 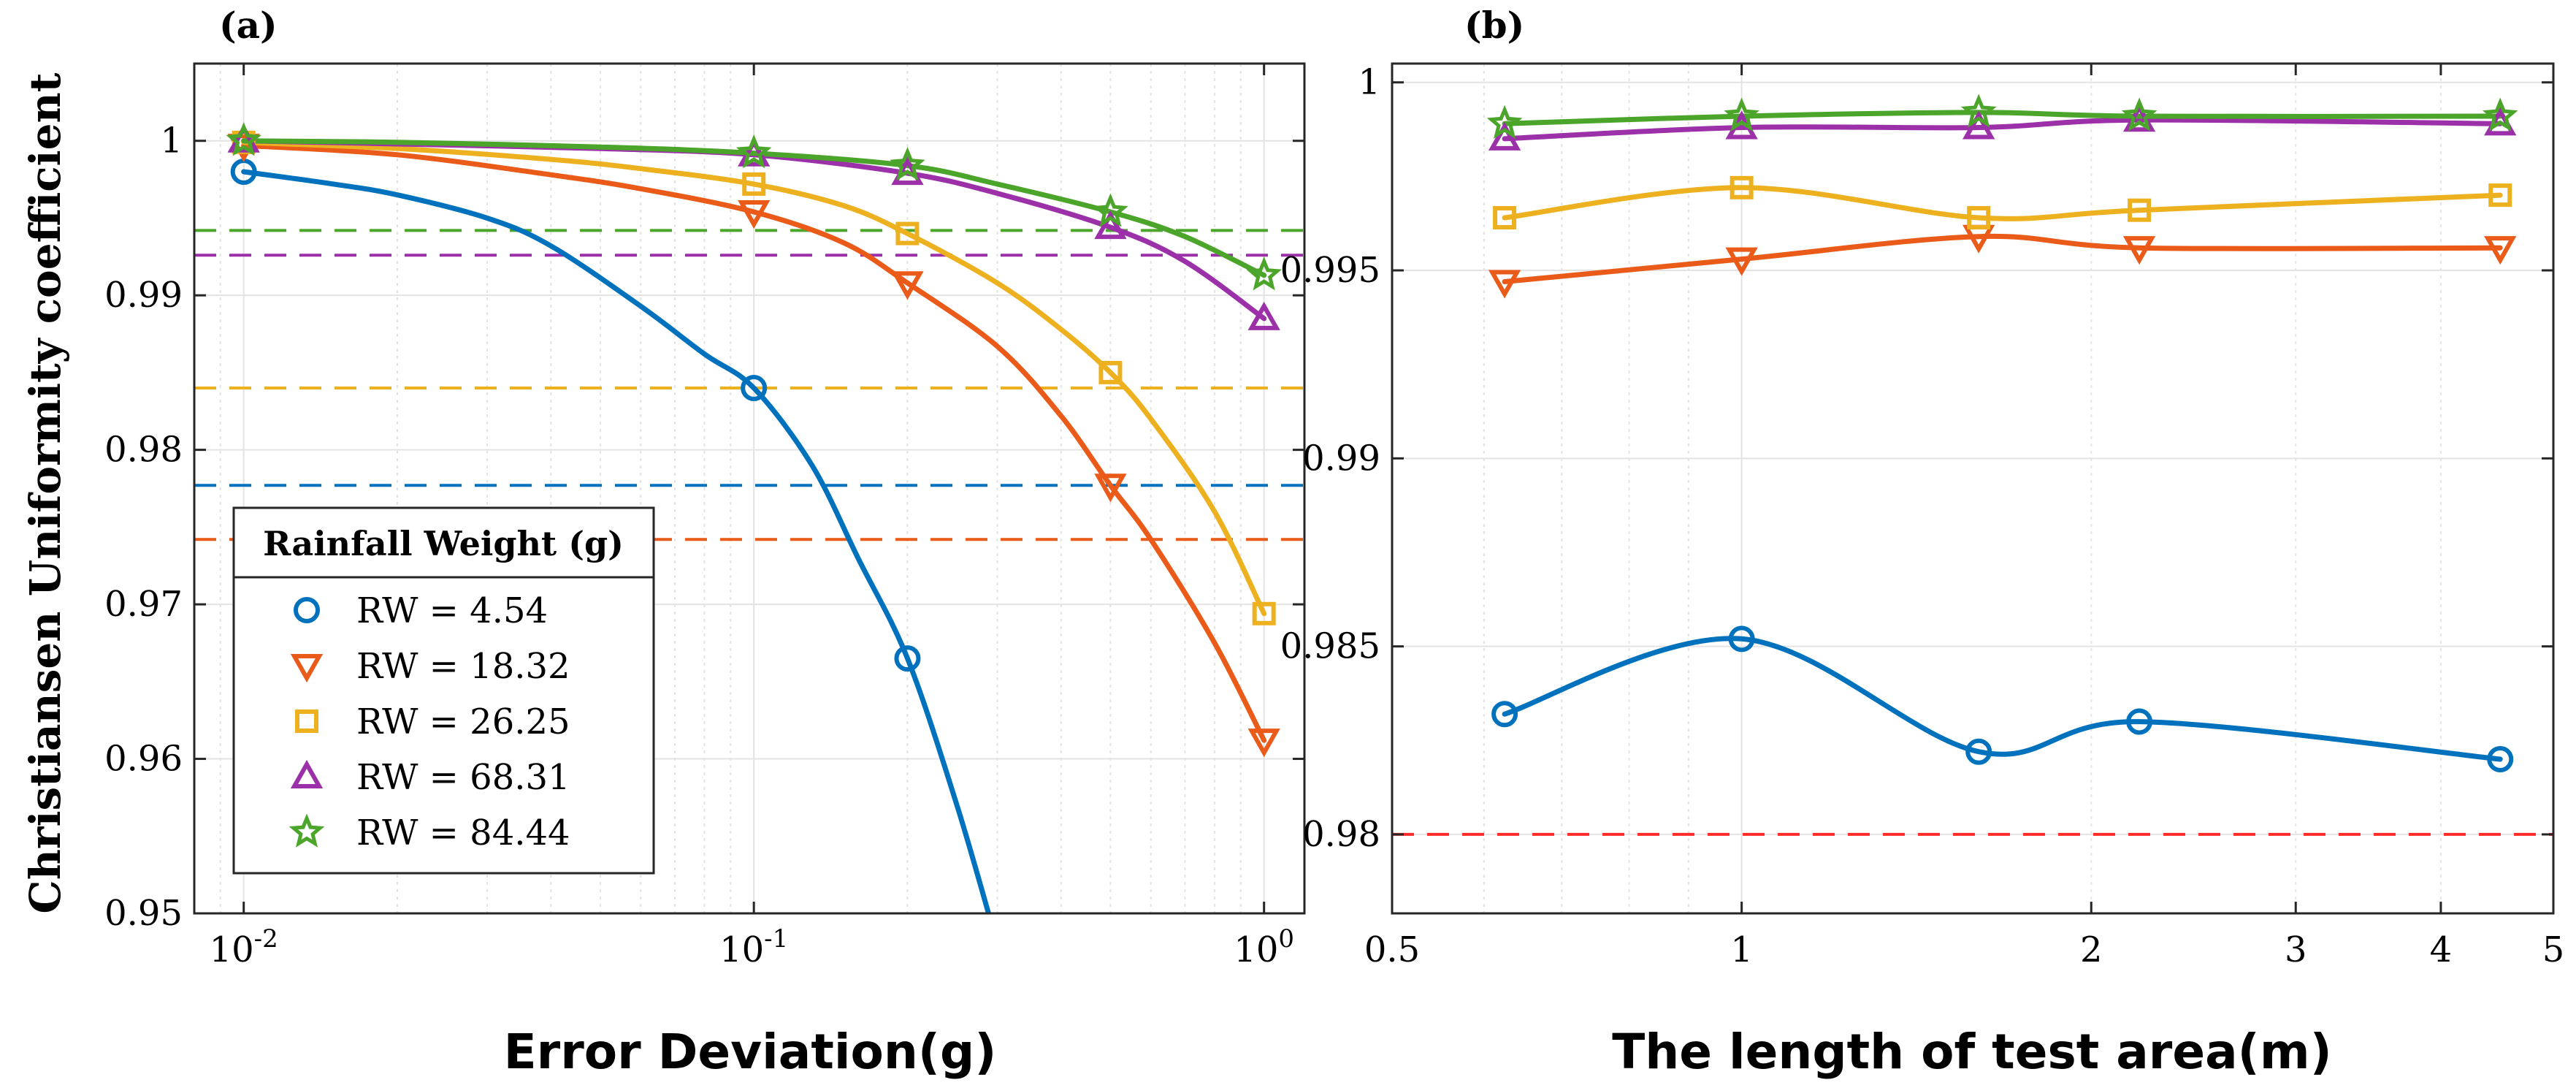 What do you see at coordinates (463, 722) in the screenshot?
I see `legend-entry-label: RW = 26.25` at bounding box center [463, 722].